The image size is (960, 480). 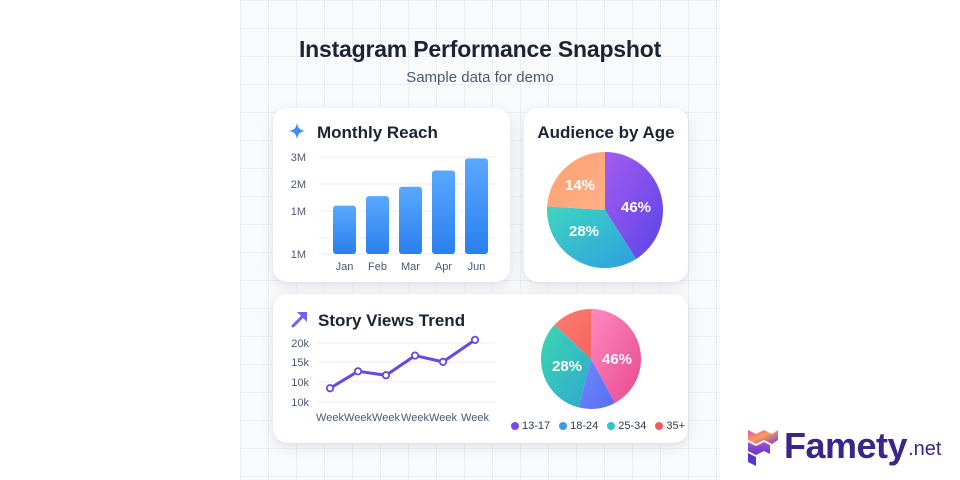 I want to click on brand-name: Famety, so click(x=846, y=445).